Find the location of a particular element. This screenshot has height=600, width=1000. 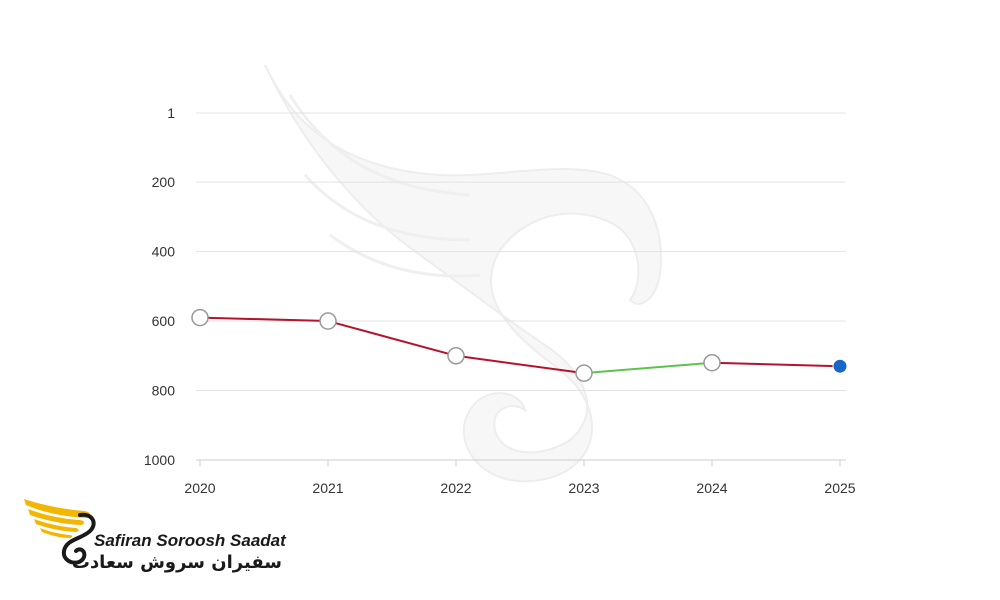

y-tick-label: 600 is located at coordinates (164, 321).